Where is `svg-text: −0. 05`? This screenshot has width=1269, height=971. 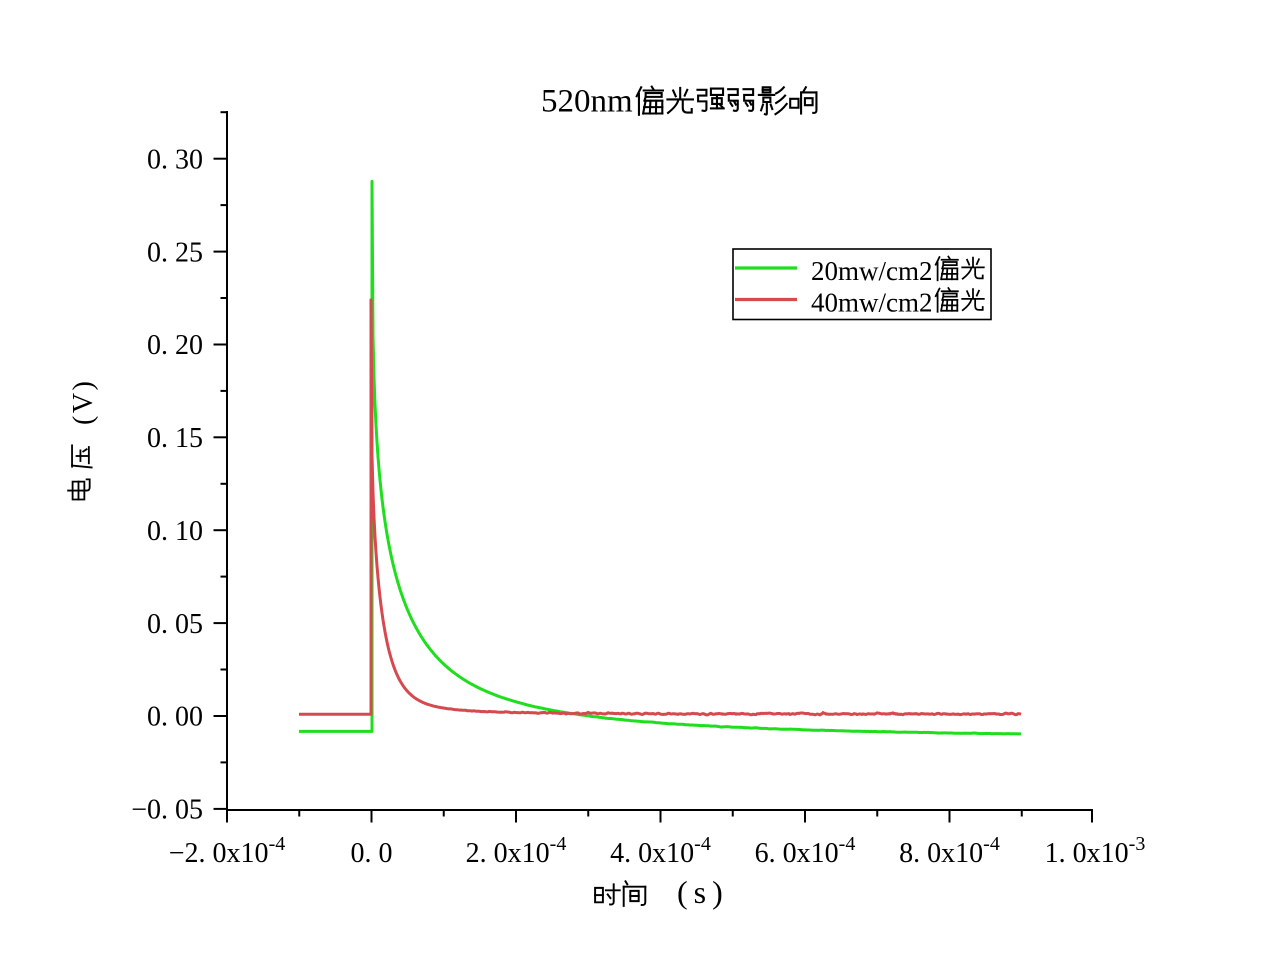 svg-text: −0. 05 is located at coordinates (167, 810).